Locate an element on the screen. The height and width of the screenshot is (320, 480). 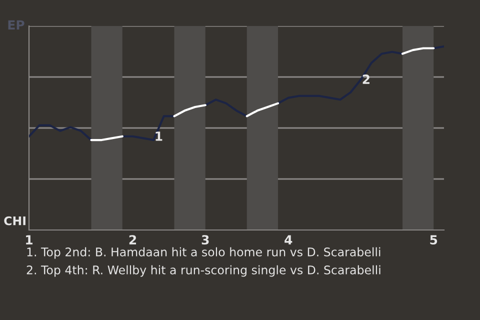
text: CHI is located at coordinates (15, 221).